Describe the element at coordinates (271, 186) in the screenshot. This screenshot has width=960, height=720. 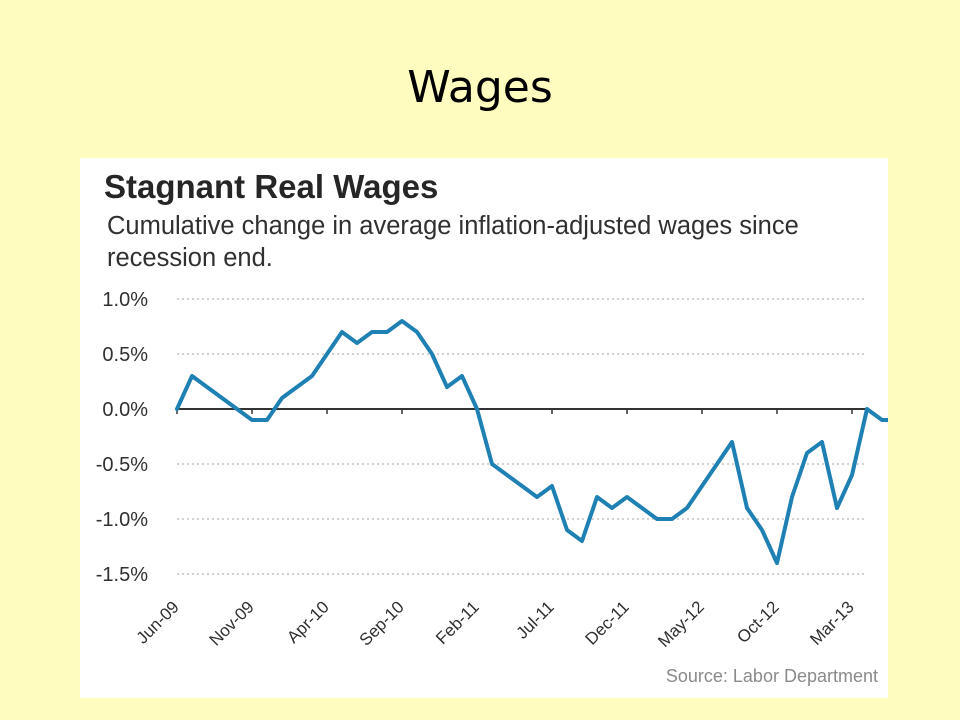
I see `chart-title: Stagnant Real Wages` at that location.